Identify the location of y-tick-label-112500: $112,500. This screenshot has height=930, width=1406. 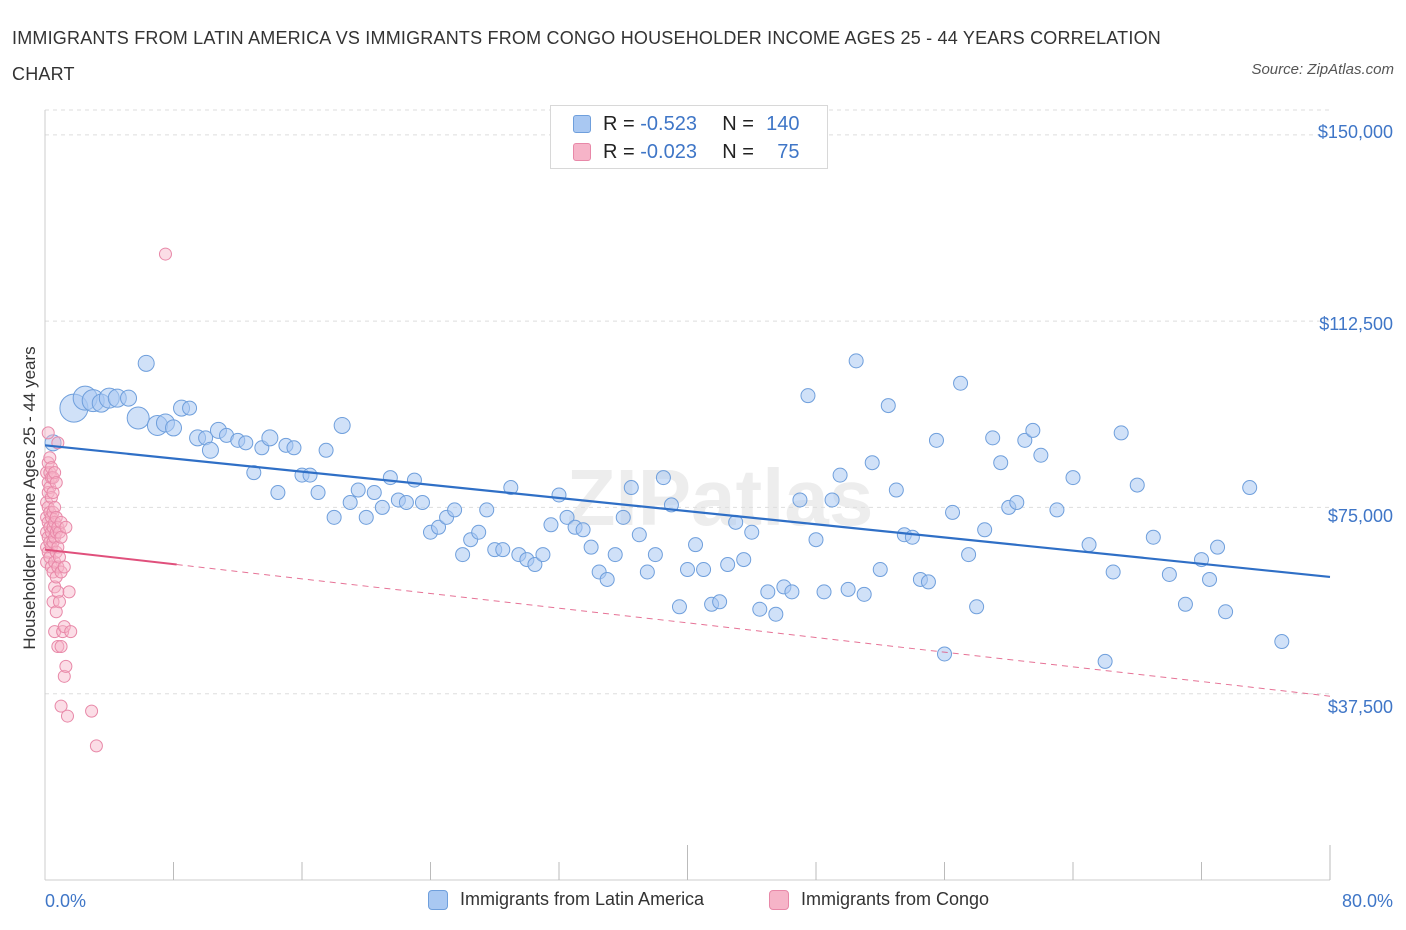
(1356, 324).